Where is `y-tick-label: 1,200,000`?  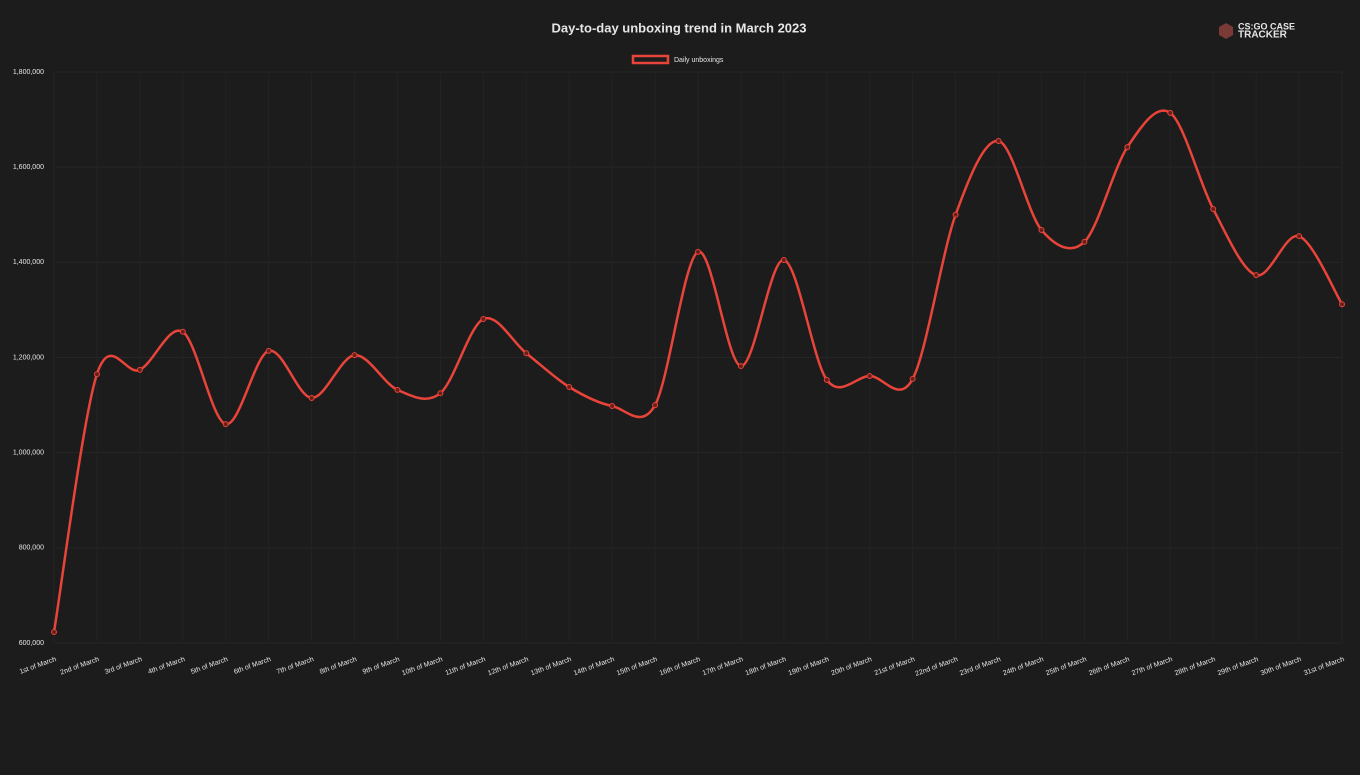 y-tick-label: 1,200,000 is located at coordinates (28, 357).